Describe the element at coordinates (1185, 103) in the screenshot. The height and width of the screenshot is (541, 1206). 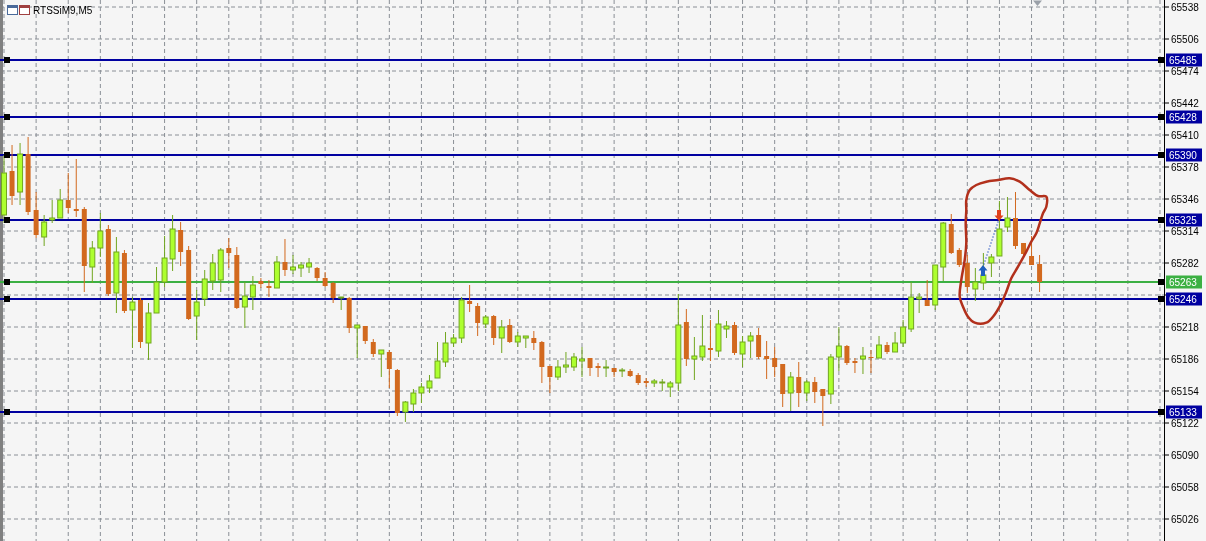
I see `y-tick-label: 65442` at that location.